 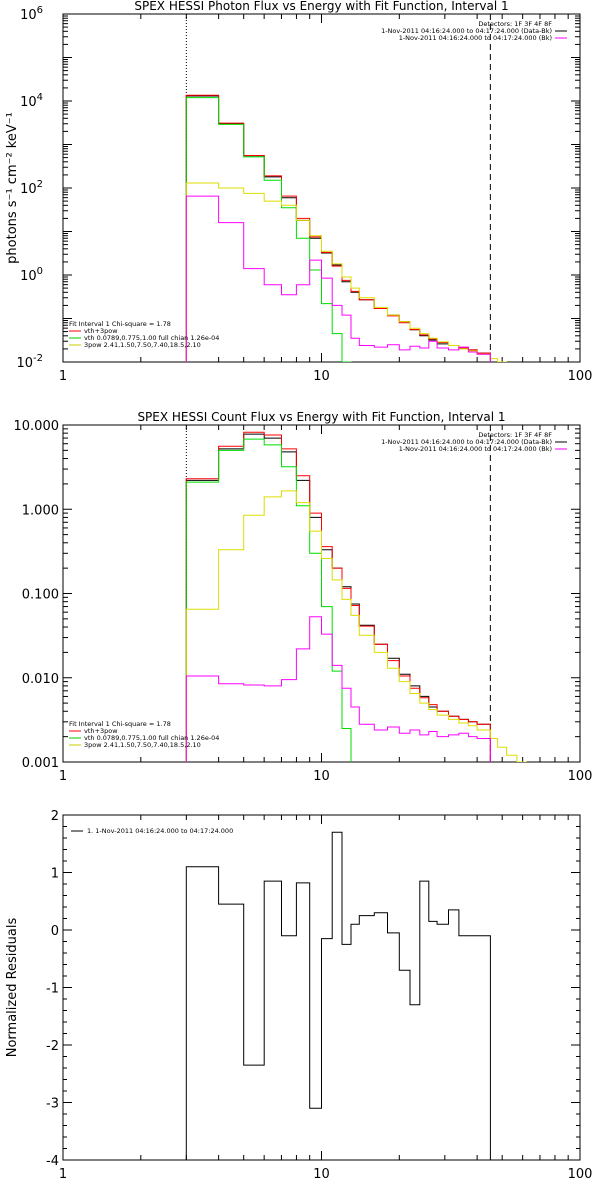 I want to click on y-tick-label: 1.000, so click(x=40, y=510).